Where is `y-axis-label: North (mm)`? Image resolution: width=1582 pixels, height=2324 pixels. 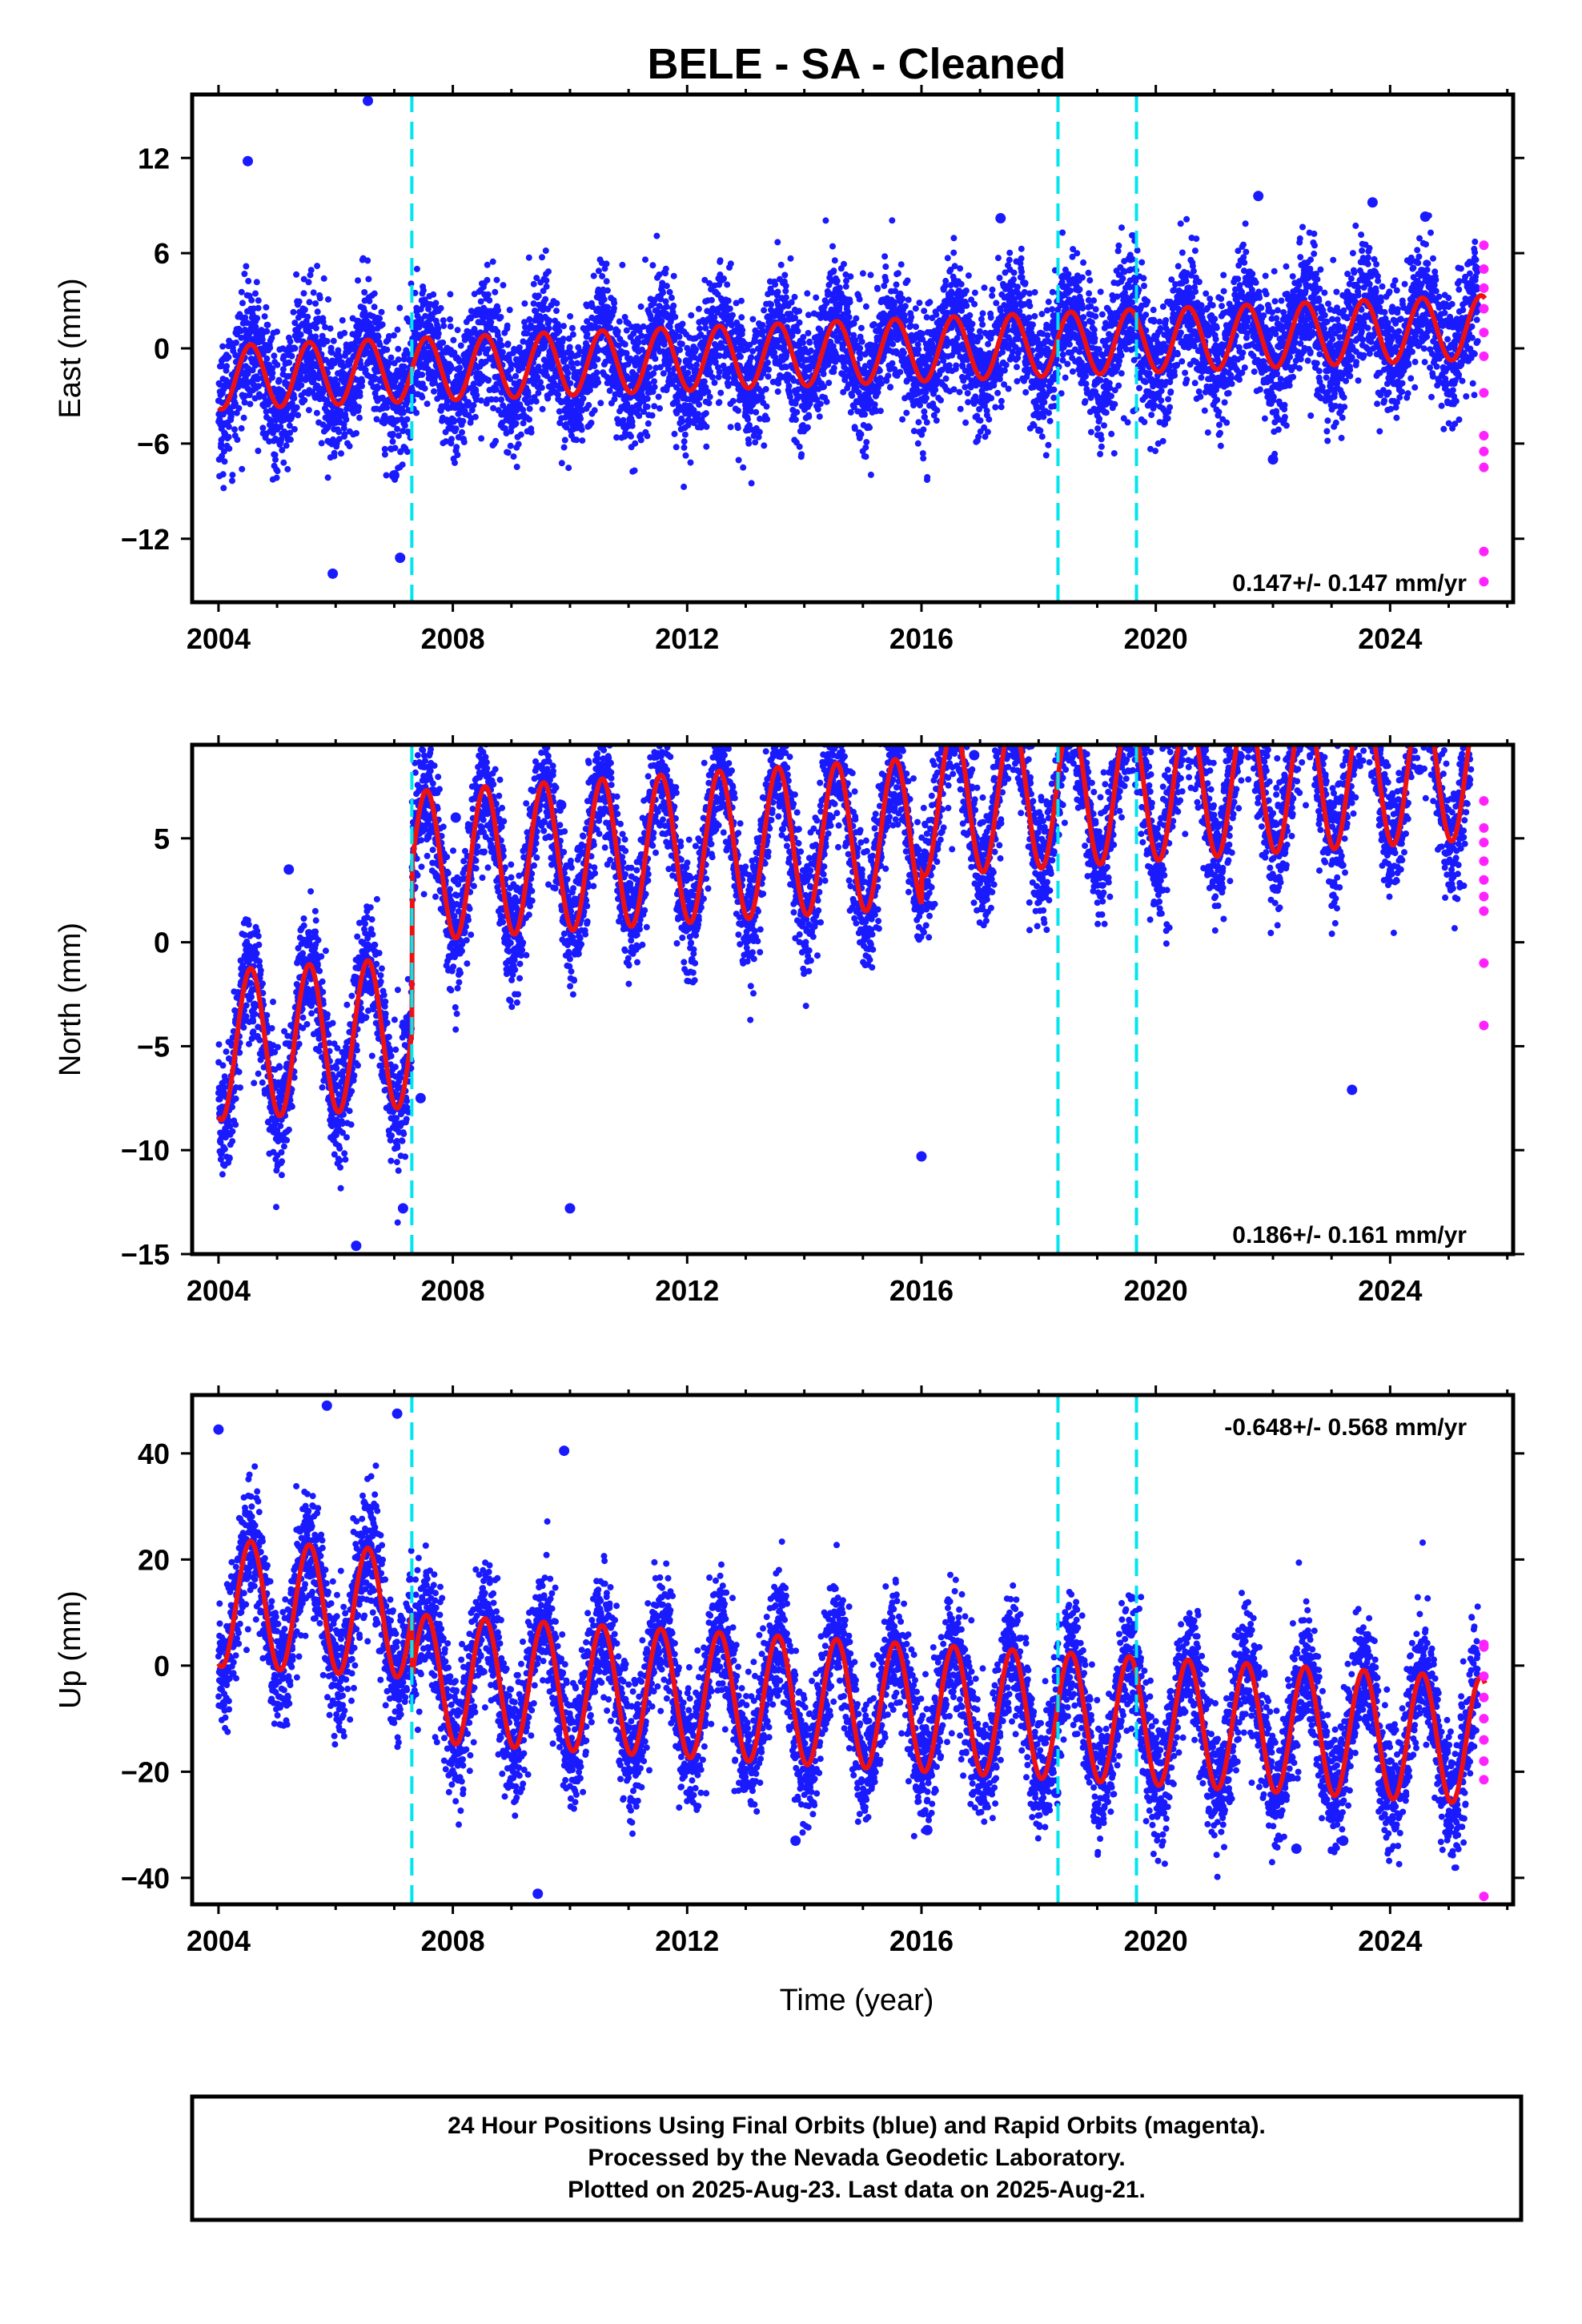 y-axis-label: North (mm) is located at coordinates (70, 1000).